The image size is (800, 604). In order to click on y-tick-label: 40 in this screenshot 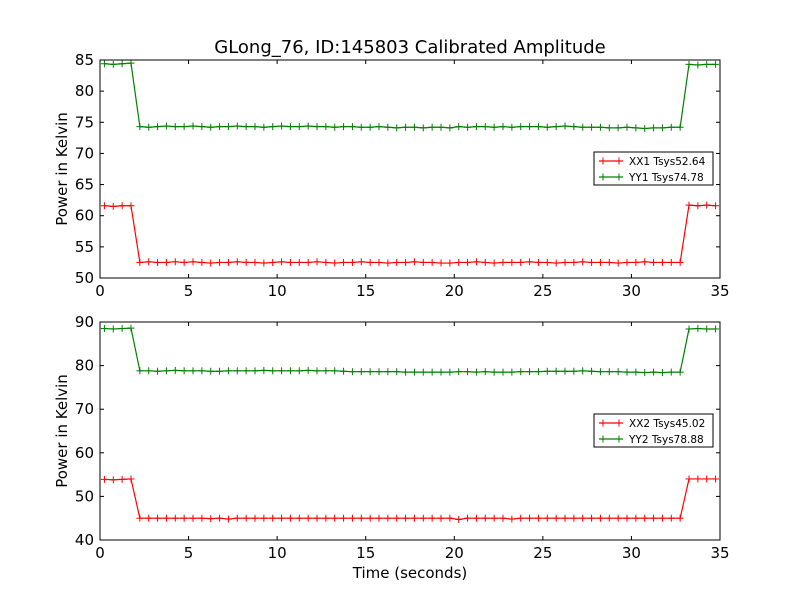, I will do `click(84, 540)`.